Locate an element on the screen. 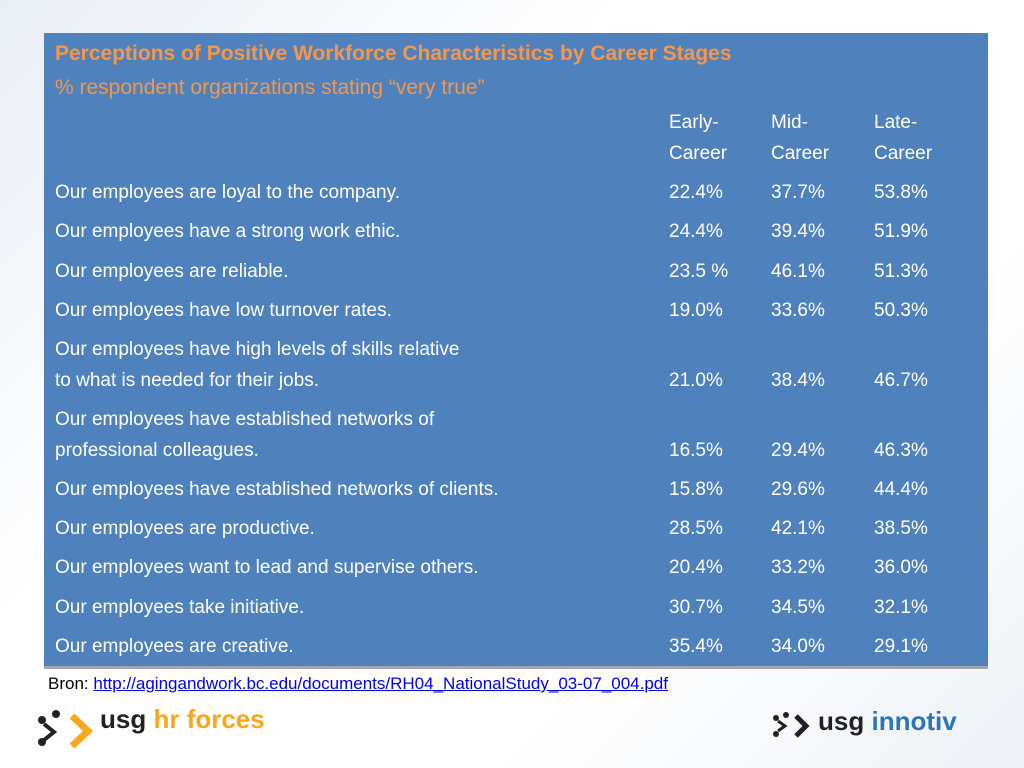  cell: 29.6% is located at coordinates (798, 489).